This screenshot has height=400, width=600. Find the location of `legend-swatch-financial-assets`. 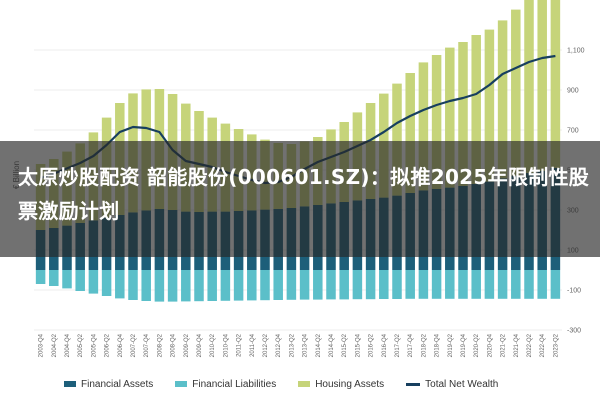

legend-swatch-financial-assets is located at coordinates (70, 384).